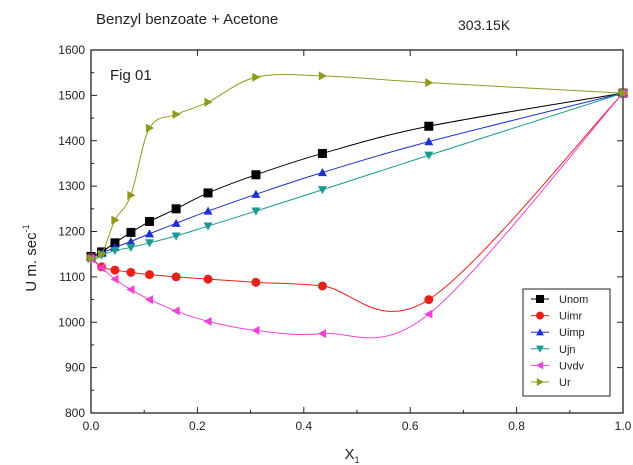 This screenshot has width=633, height=465. What do you see at coordinates (516, 426) in the screenshot?
I see `x-tick-label: 0.8` at bounding box center [516, 426].